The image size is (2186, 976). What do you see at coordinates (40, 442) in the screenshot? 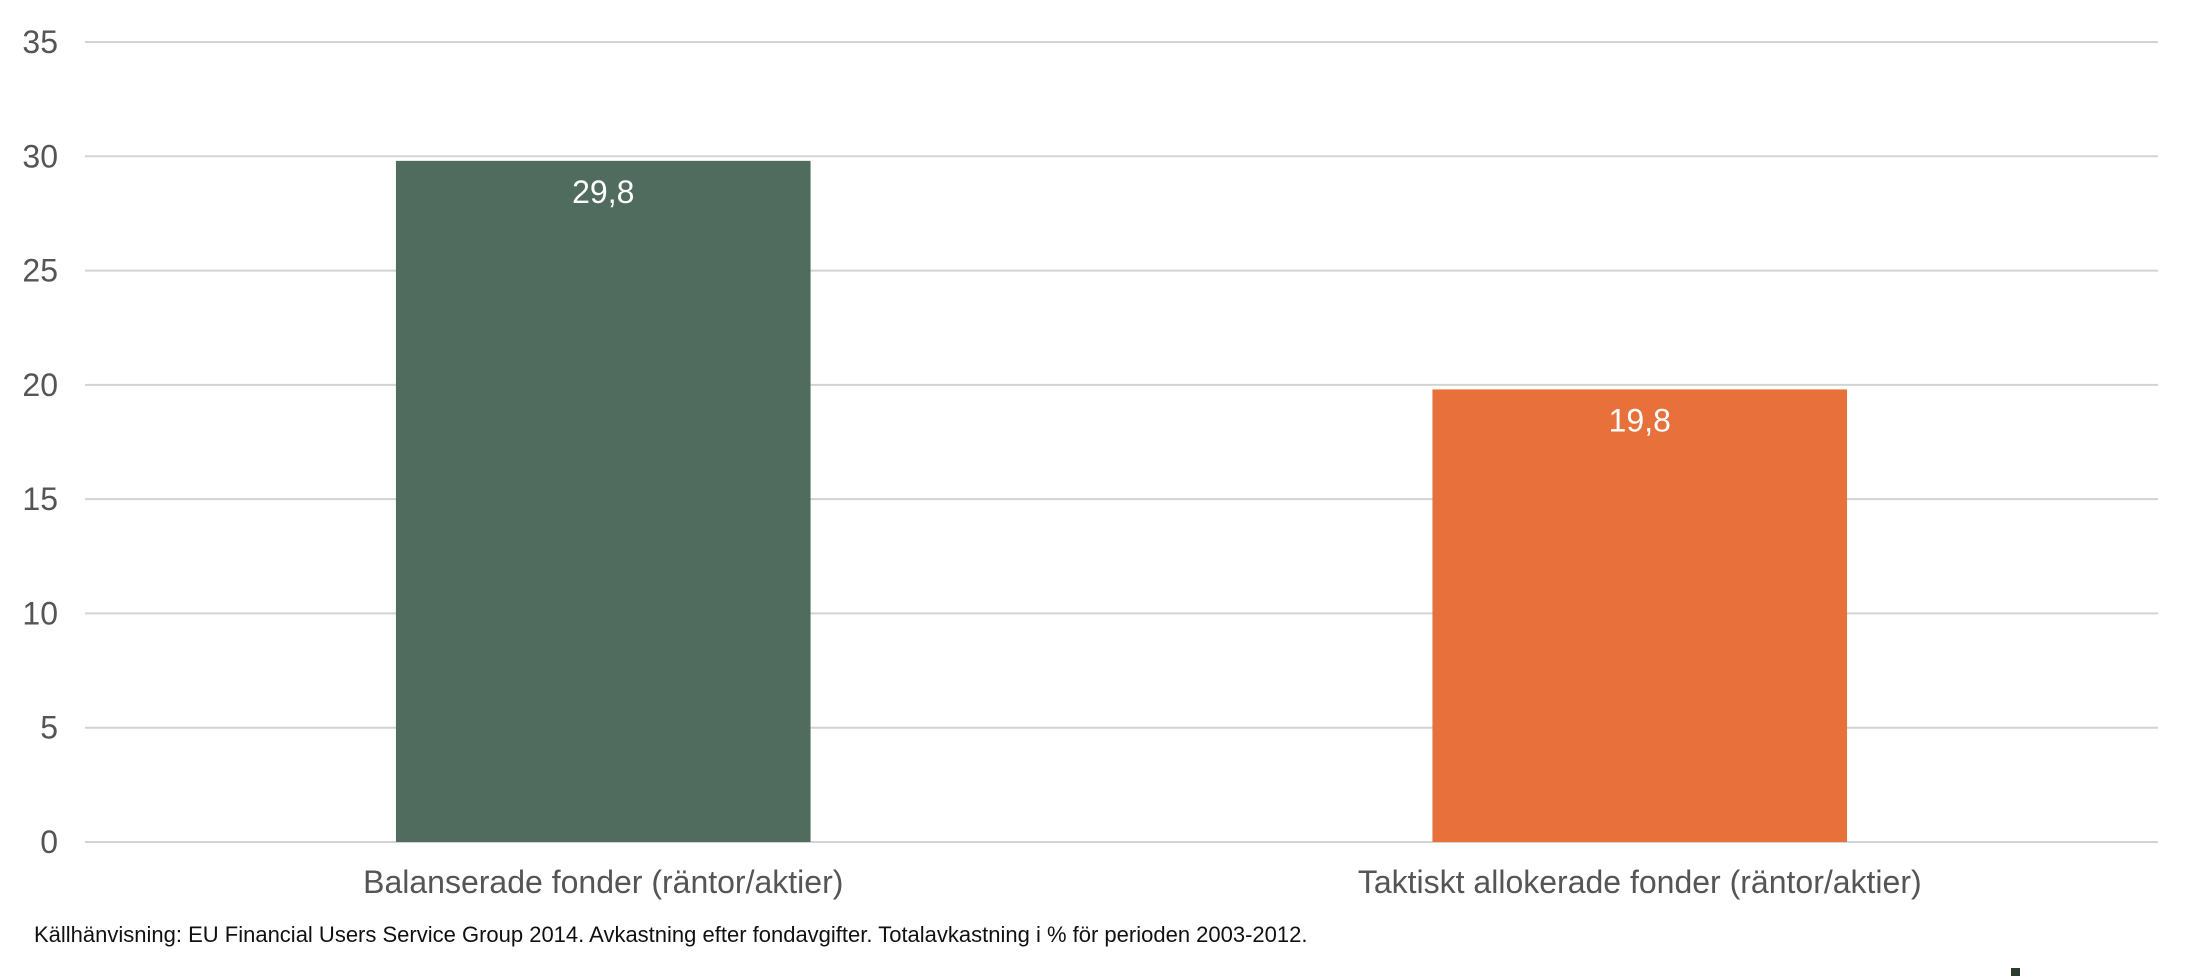
I see `y-axis-ticks: 0 5 10 15 20 25 30 35` at bounding box center [40, 442].